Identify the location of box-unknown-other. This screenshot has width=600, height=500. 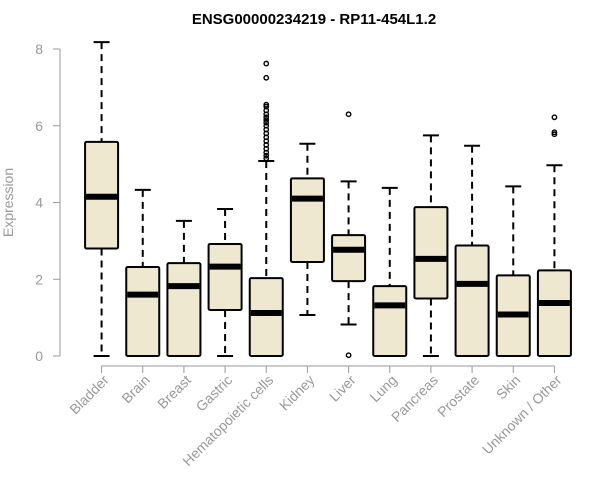
(554, 235).